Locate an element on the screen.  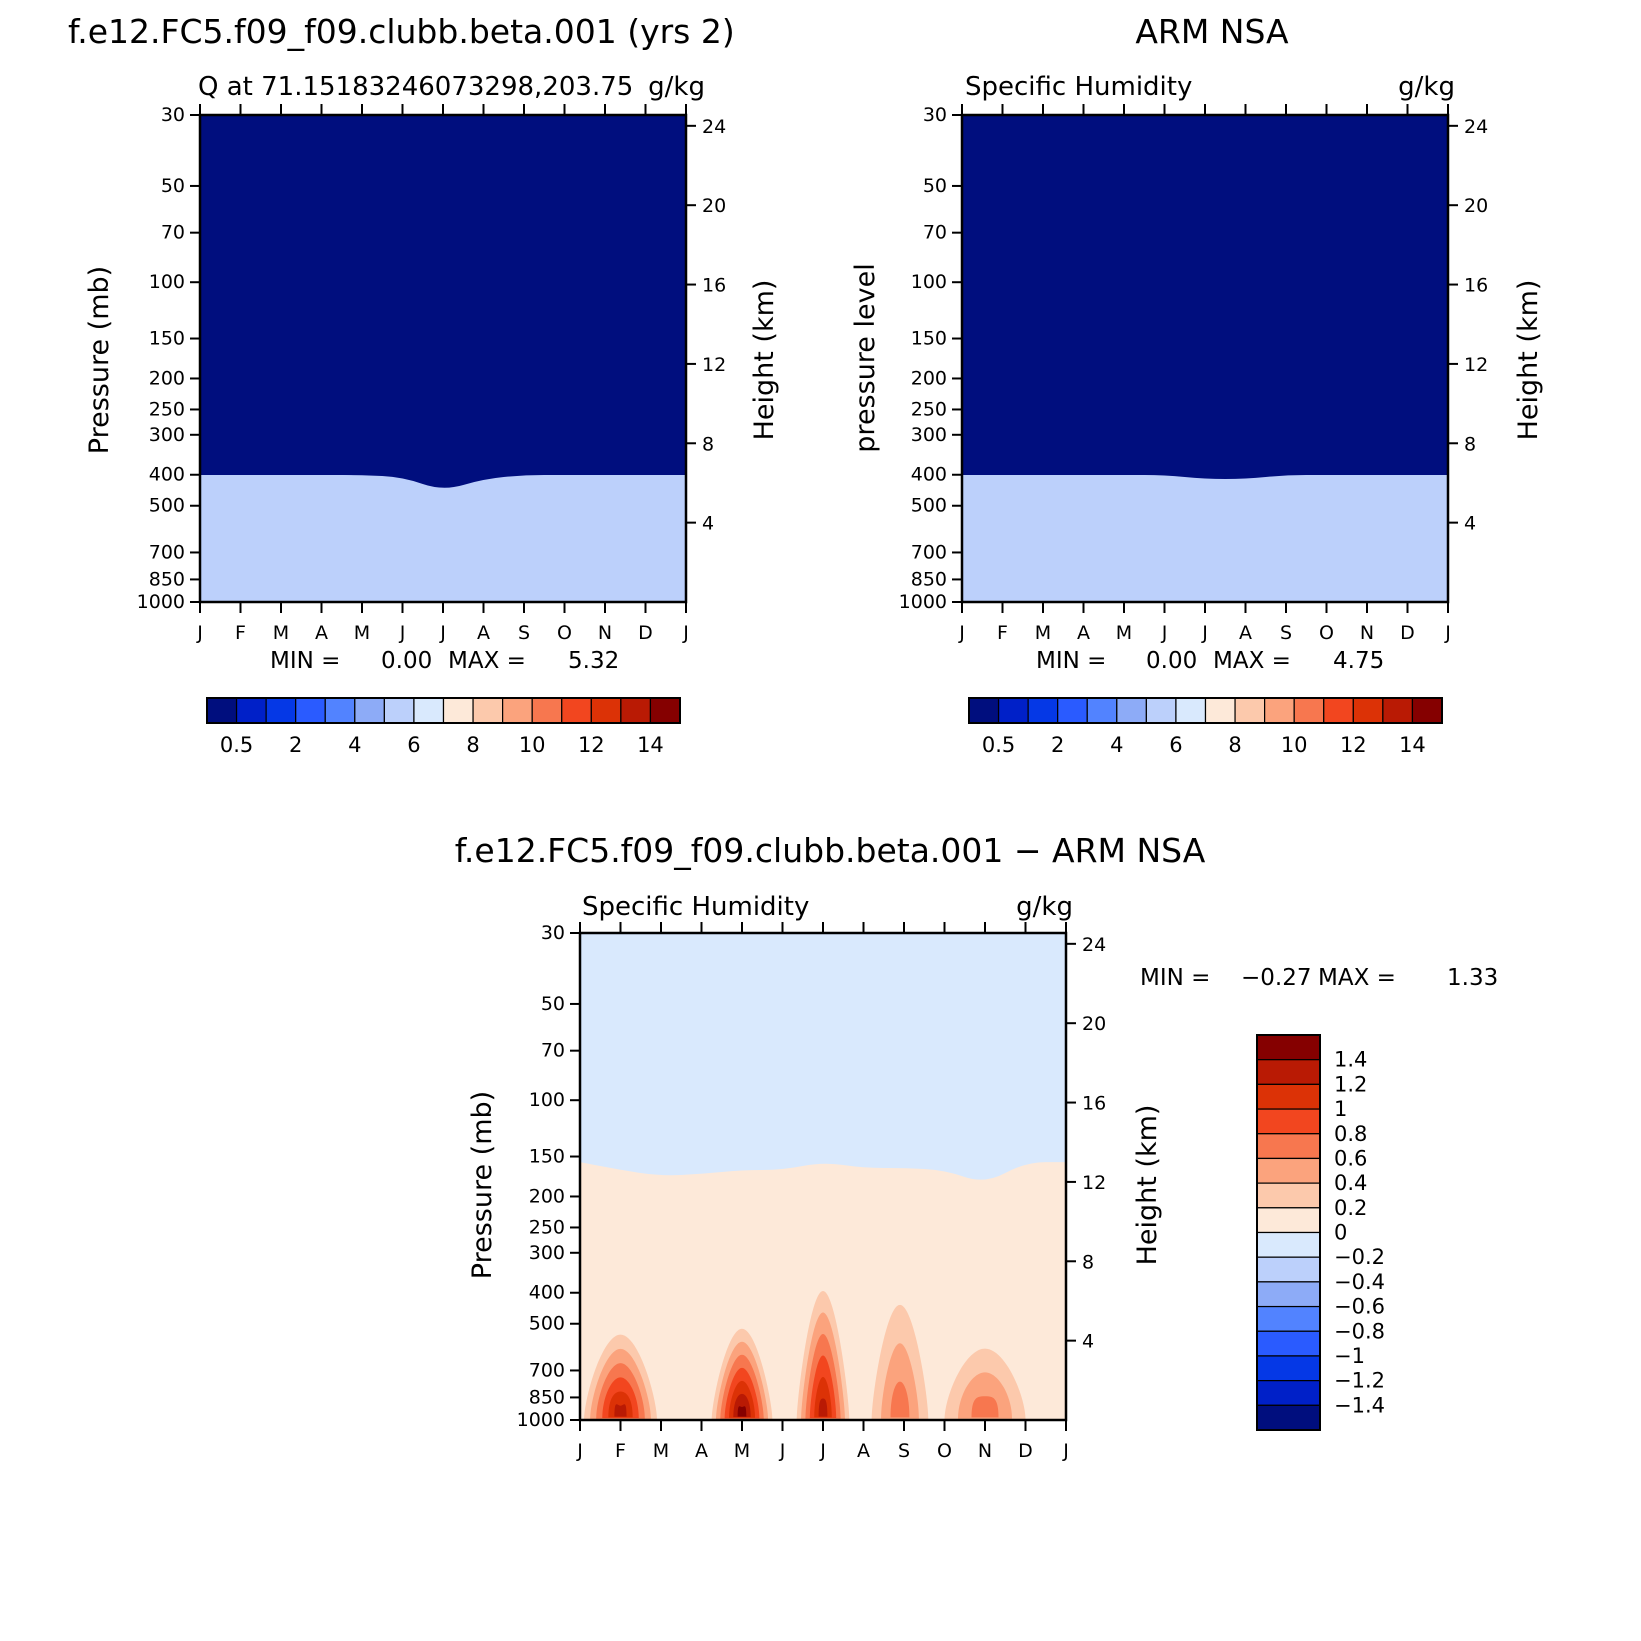
panel-obs-colorbar: 0.5 2 4 6 8 10 12 14 is located at coordinates (1205, 727).